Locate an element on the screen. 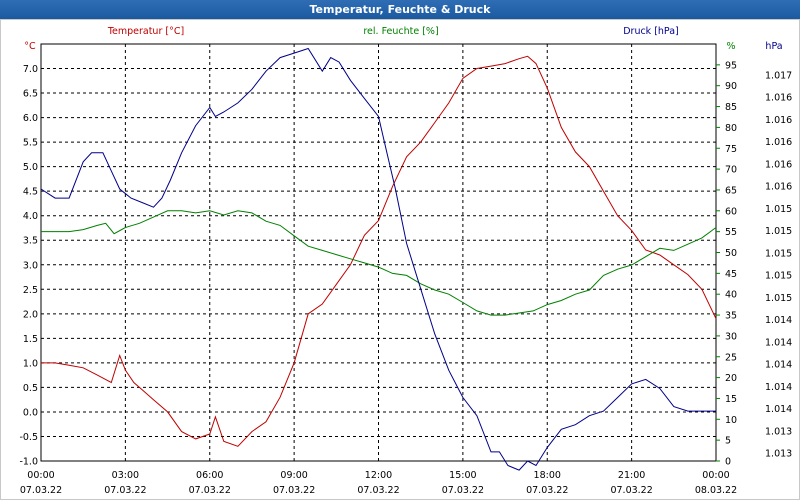 The image size is (800, 501). y-tick-humidity: 30 is located at coordinates (731, 336).